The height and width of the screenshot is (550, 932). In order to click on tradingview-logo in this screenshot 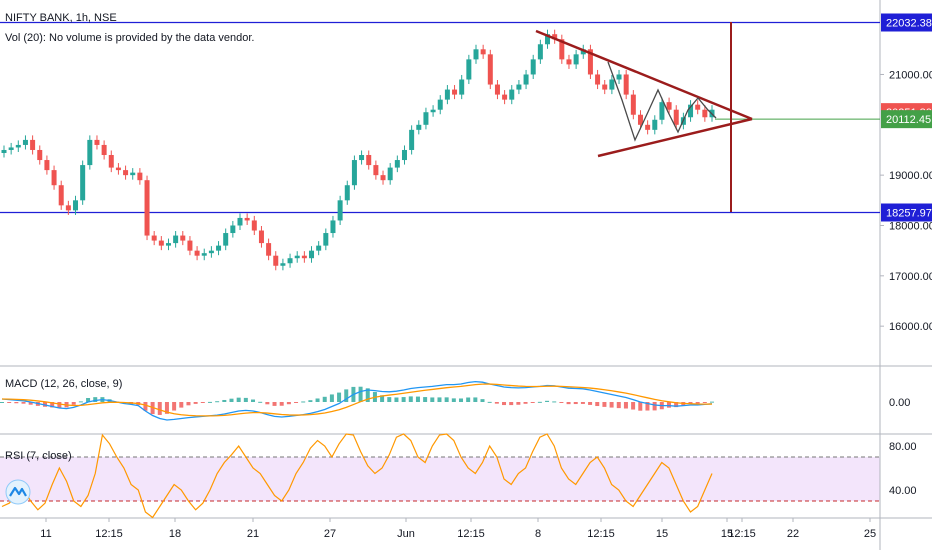, I will do `click(18, 492)`.